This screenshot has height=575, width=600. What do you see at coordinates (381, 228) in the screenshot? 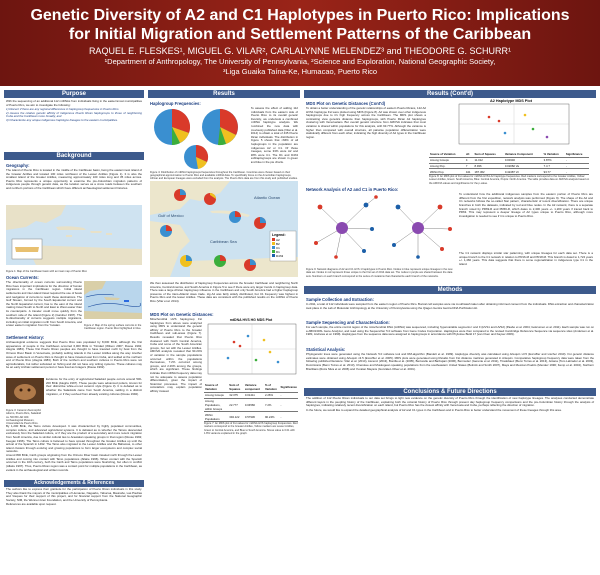
I see `network-diagrams` at bounding box center [381, 228].